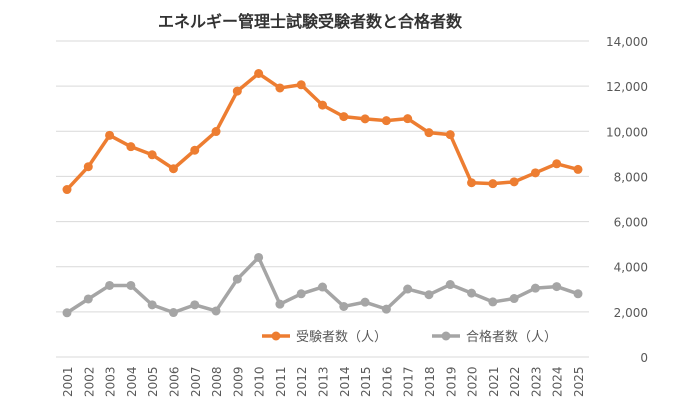 Image resolution: width=674 pixels, height=416 pixels. I want to click on legend-item-1: 合格者数（人）, so click(494, 337).